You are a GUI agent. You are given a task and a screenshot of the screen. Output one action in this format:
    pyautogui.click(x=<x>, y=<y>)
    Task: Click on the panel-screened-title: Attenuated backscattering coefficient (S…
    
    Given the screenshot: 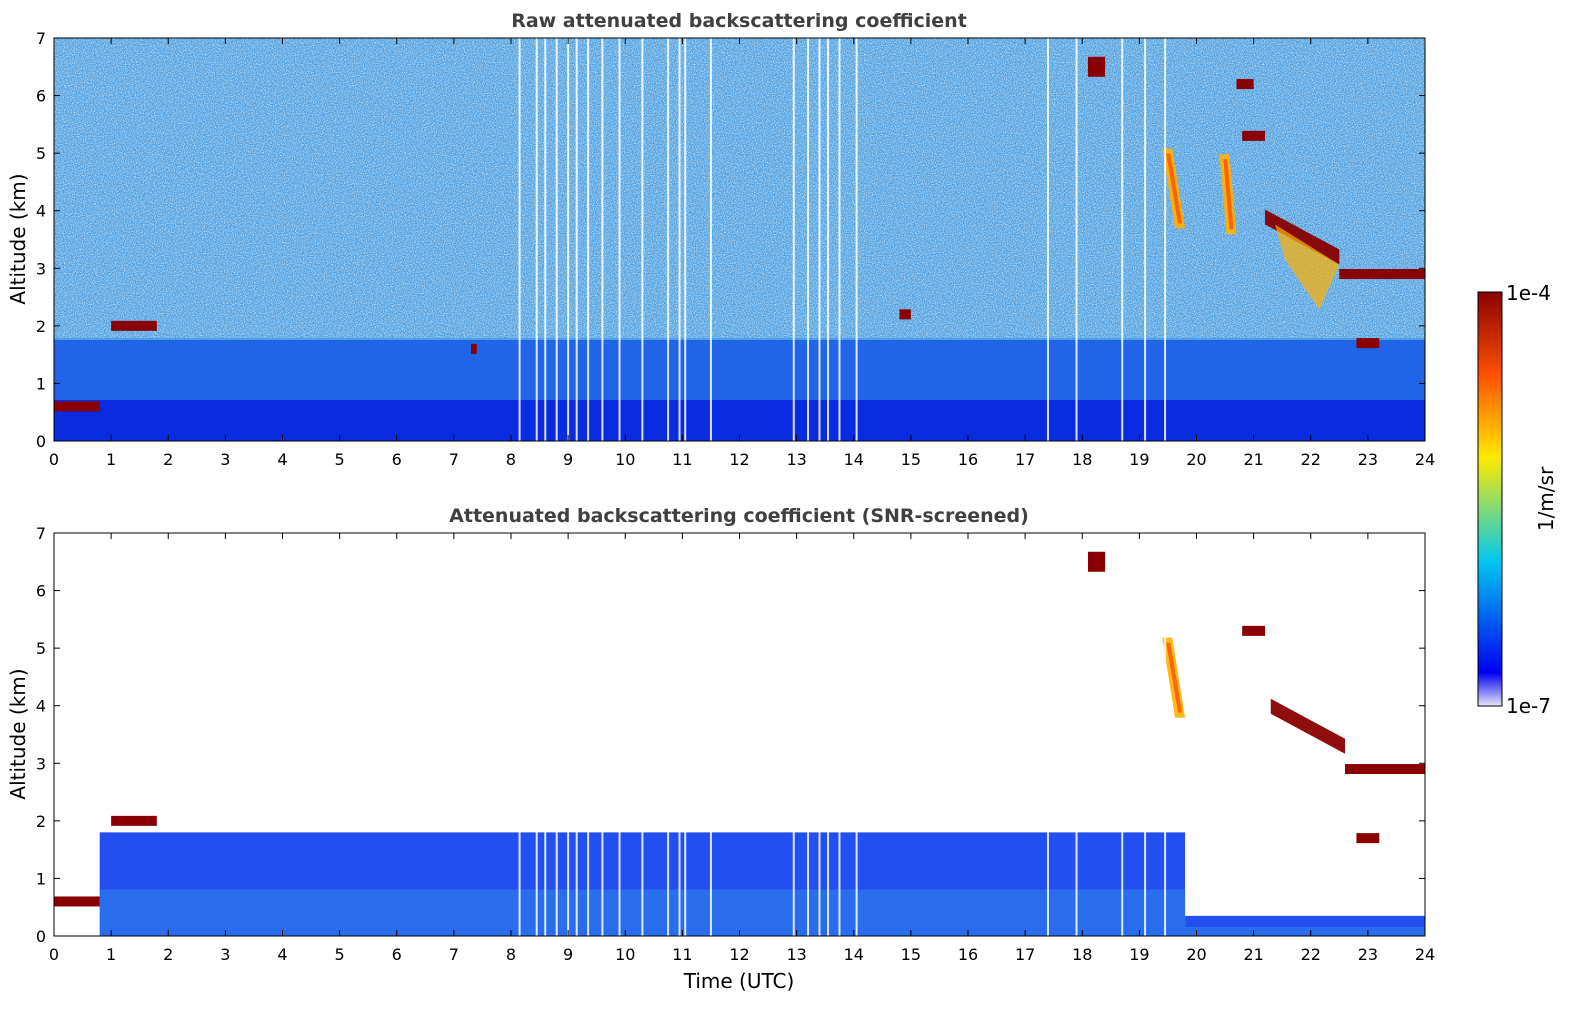 What is the action you would take?
    pyautogui.click(x=739, y=516)
    